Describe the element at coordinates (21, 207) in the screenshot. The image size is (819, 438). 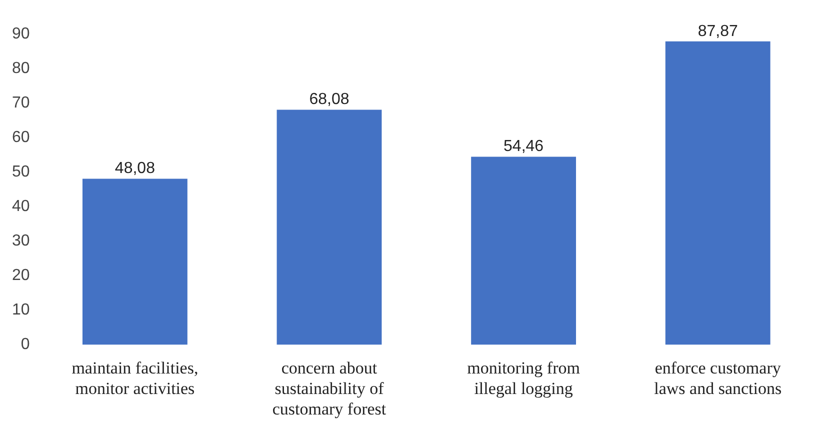
I see `y-tick-label: 40` at that location.